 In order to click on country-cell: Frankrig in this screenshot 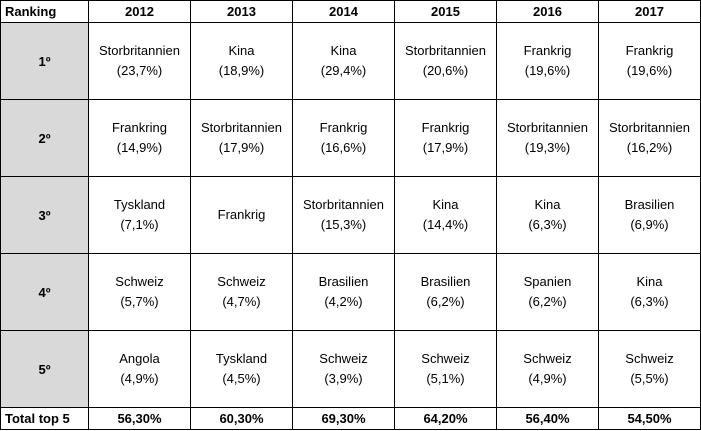, I will do `click(241, 215)`.